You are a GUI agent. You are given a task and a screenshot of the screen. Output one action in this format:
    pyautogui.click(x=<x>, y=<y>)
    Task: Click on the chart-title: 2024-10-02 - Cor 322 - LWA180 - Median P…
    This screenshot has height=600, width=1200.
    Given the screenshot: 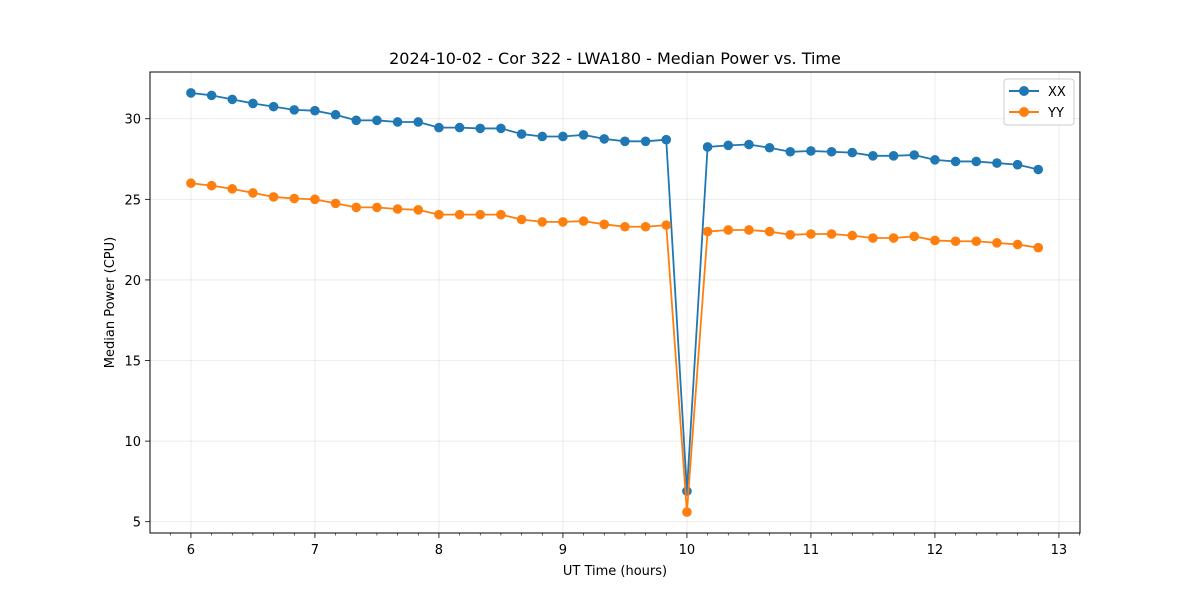 What is the action you would take?
    pyautogui.click(x=615, y=58)
    